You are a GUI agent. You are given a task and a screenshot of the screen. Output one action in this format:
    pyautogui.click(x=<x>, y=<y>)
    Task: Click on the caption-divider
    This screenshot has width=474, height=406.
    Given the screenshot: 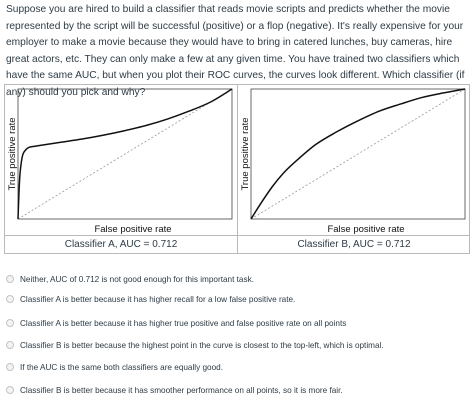 What is the action you would take?
    pyautogui.click(x=237, y=235)
    